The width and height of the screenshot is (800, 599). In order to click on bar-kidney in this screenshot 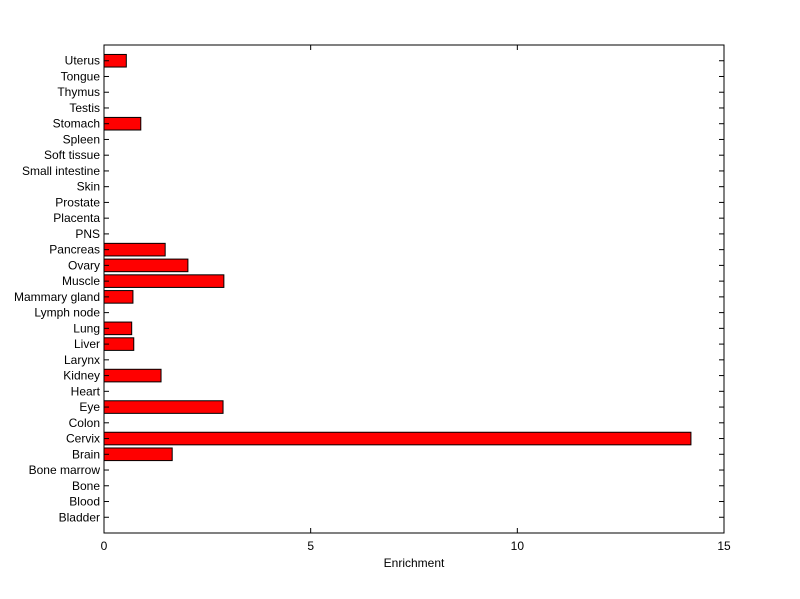, I will do `click(132, 375)`.